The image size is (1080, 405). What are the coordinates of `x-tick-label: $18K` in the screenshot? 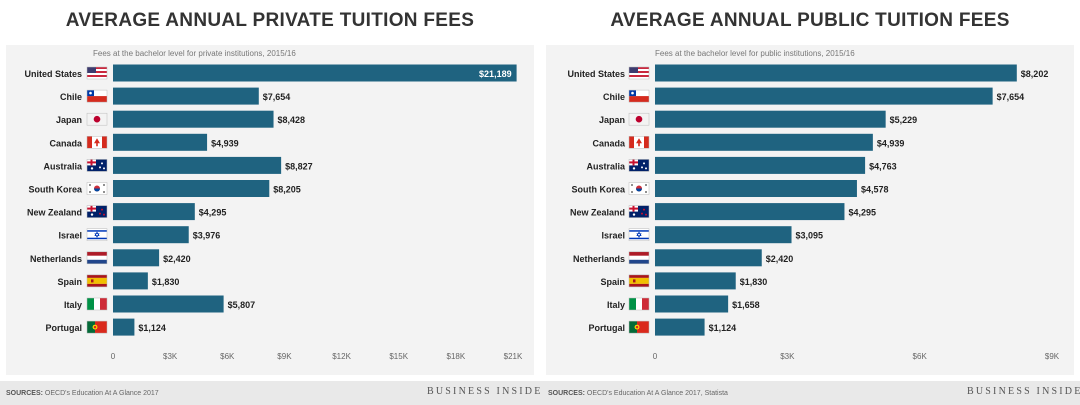 It's located at (456, 356).